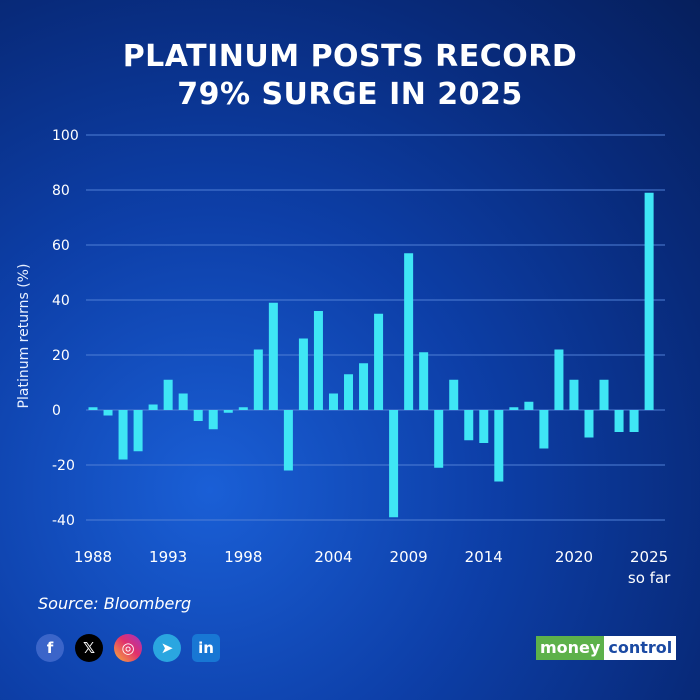 The width and height of the screenshot is (700, 700). Describe the element at coordinates (115, 603) in the screenshot. I see `source-note: Source: Bloomberg` at that location.